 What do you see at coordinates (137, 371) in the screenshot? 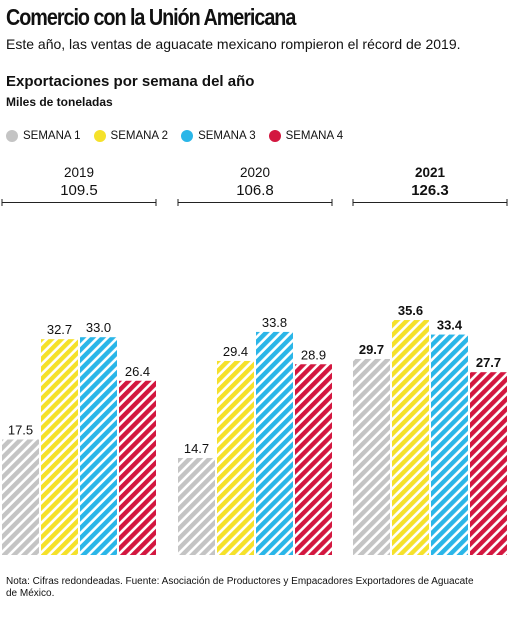
I see `value-label-2019-semana-4: 26.4` at bounding box center [137, 371].